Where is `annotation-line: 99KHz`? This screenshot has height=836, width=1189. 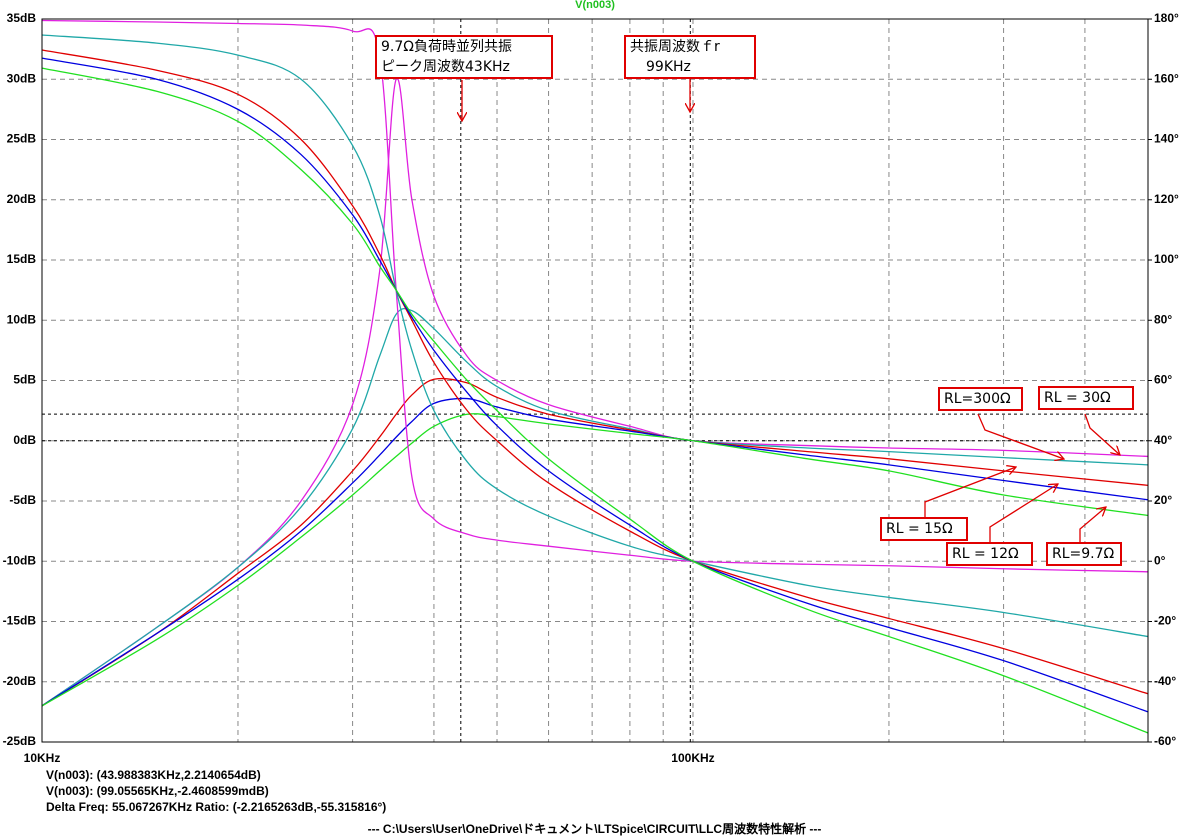
annotation-line: 99KHz is located at coordinates (668, 67).